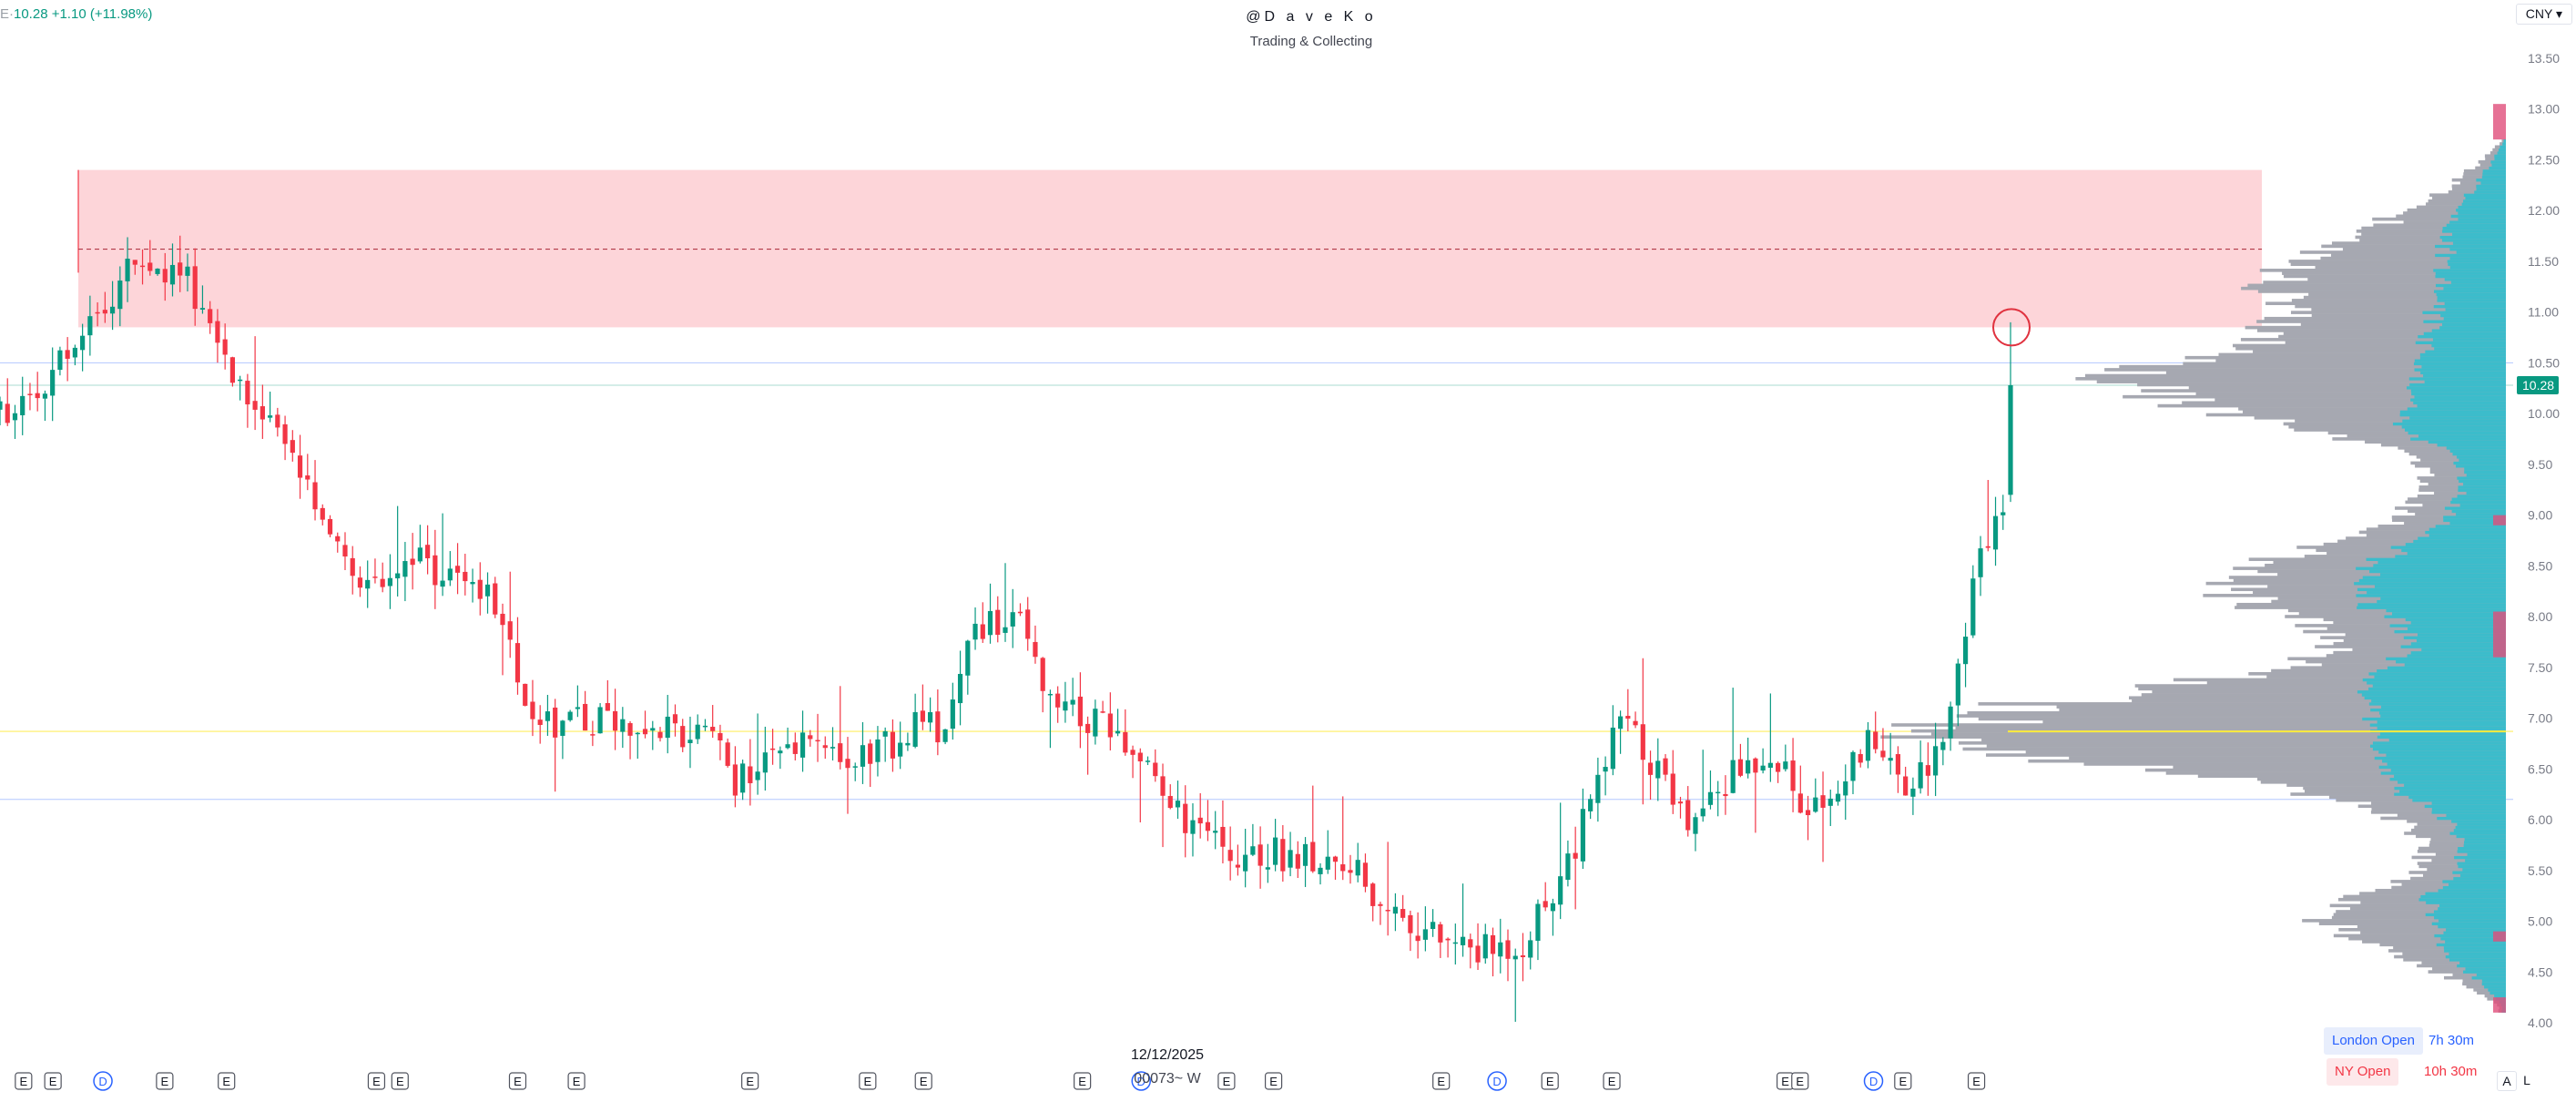 The image size is (2576, 1112). I want to click on crosshair-date-label: 12/12/2025, so click(1167, 1055).